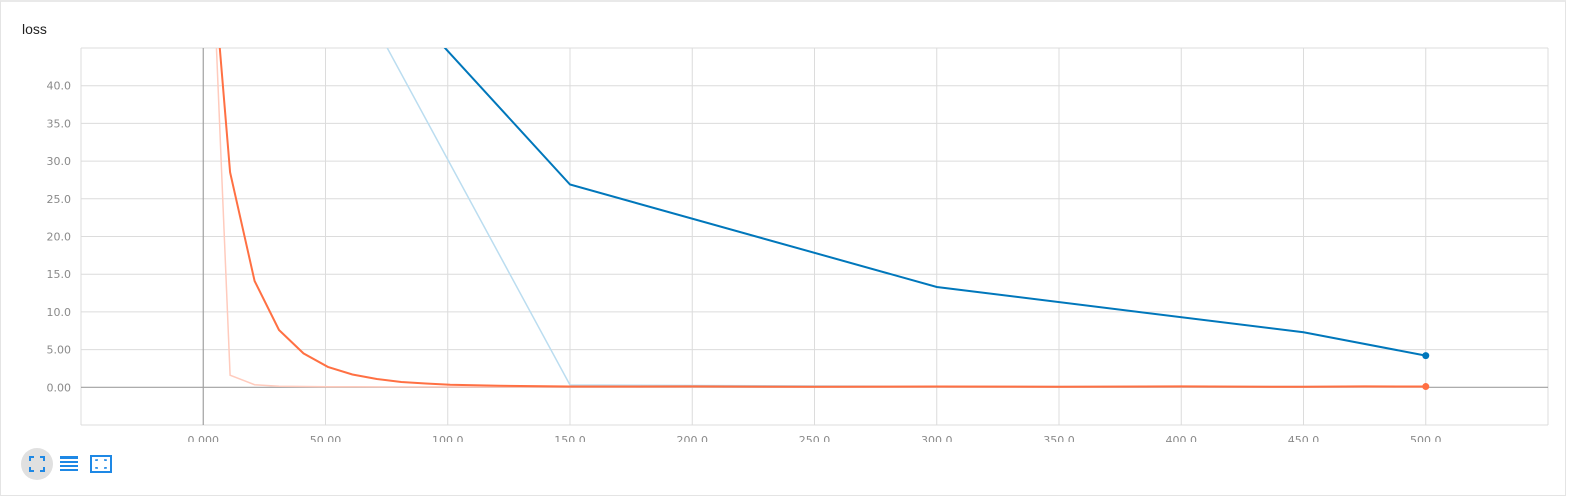 Image resolution: width=1570 pixels, height=500 pixels. What do you see at coordinates (59, 312) in the screenshot?
I see `y-tick-label: 10.0` at bounding box center [59, 312].